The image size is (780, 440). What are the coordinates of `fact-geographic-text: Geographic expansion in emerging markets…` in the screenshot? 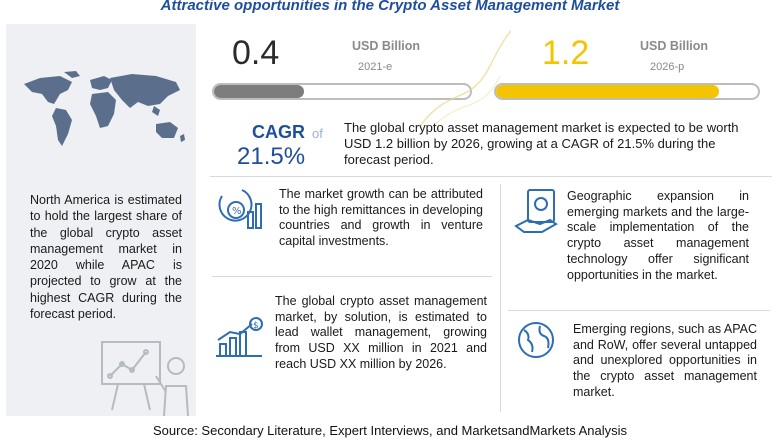 It's located at (658, 235).